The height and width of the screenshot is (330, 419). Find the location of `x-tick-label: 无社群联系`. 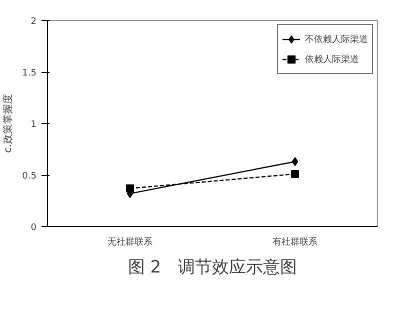

x-tick-label: 无社群联系 is located at coordinates (130, 242).